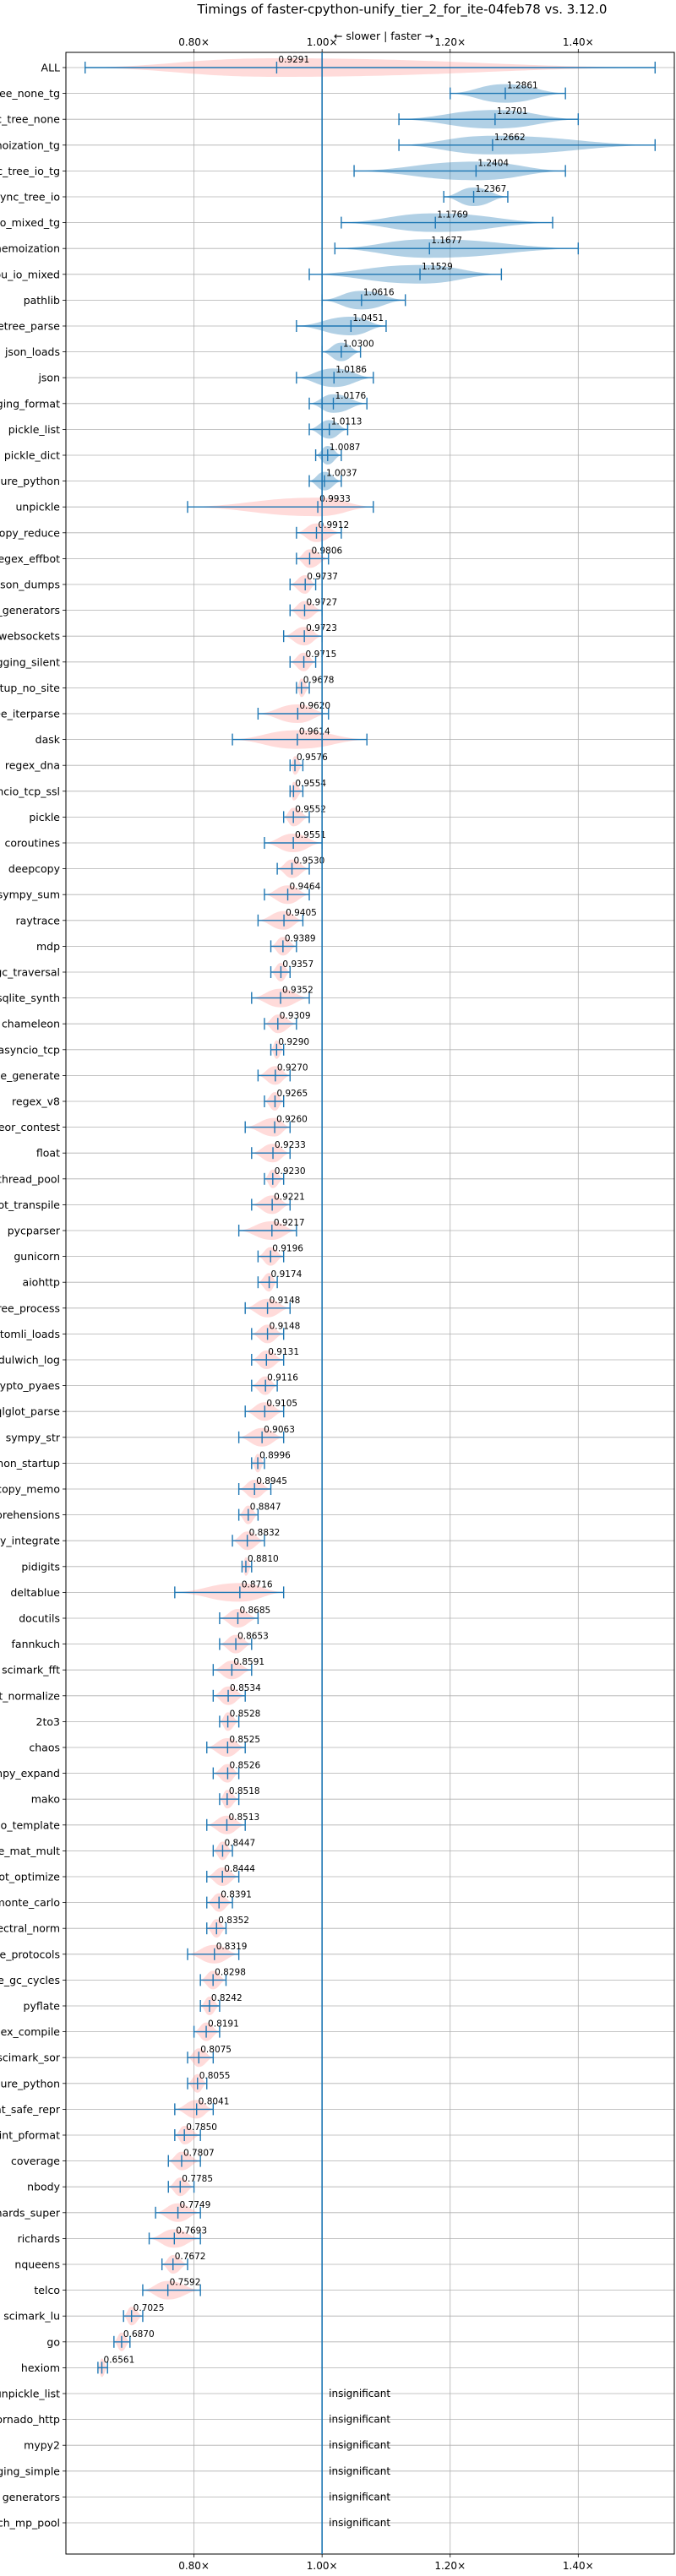 The height and width of the screenshot is (2576, 676). What do you see at coordinates (42, 2006) in the screenshot?
I see `benchmark-label: pyflate` at bounding box center [42, 2006].